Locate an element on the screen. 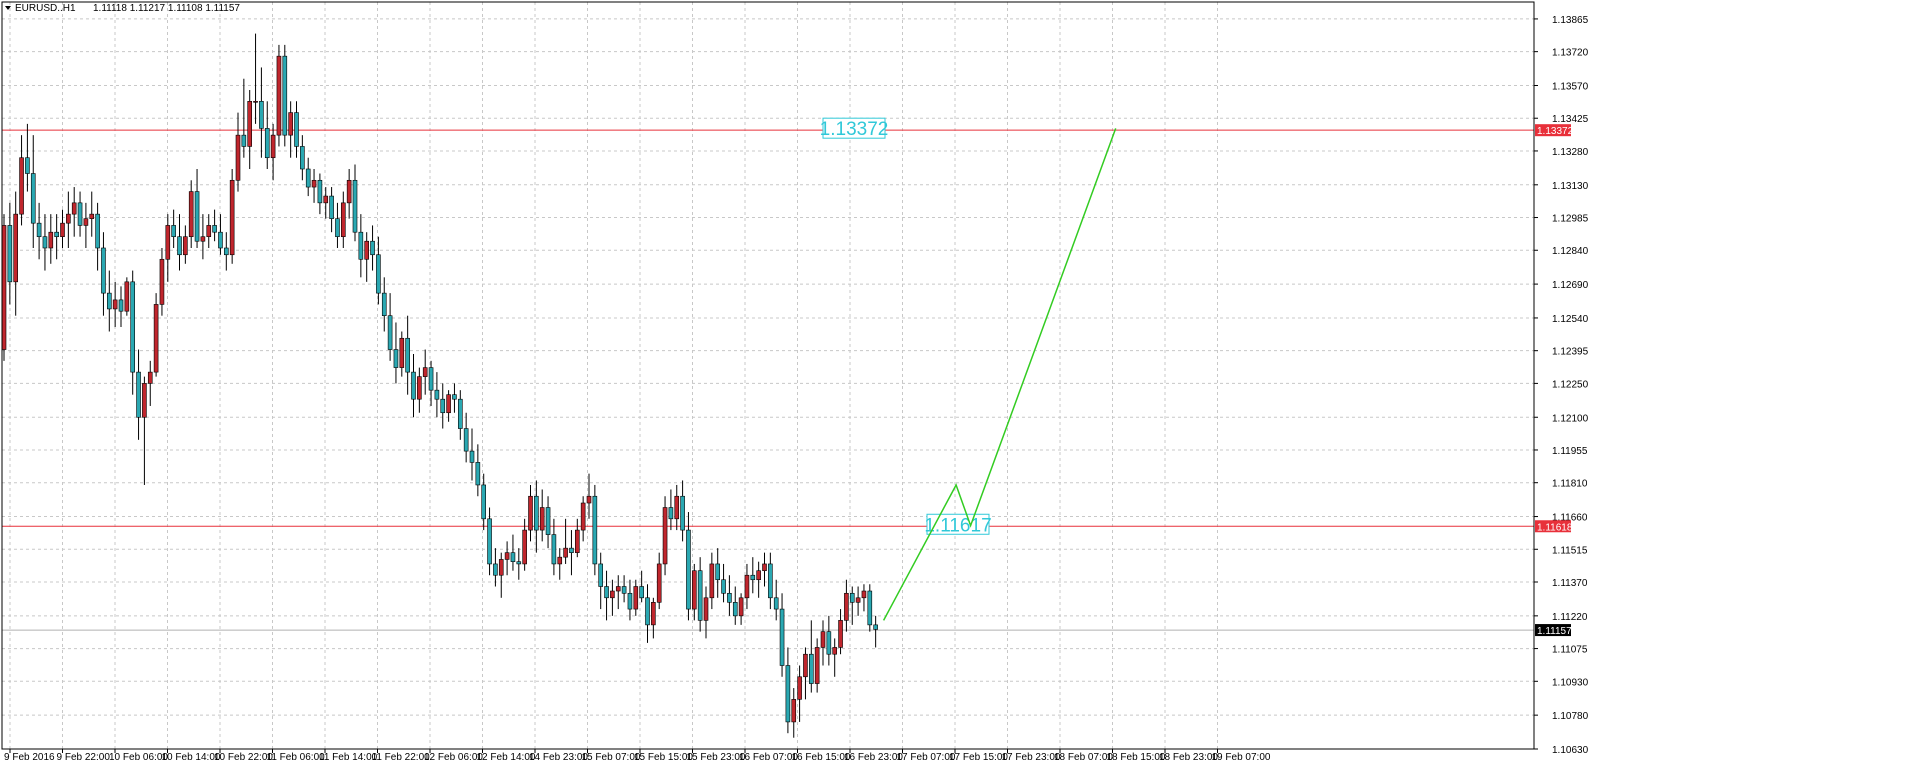 This screenshot has height=765, width=1916. x-tick-label: 16 Feb 15:00 is located at coordinates (821, 757).